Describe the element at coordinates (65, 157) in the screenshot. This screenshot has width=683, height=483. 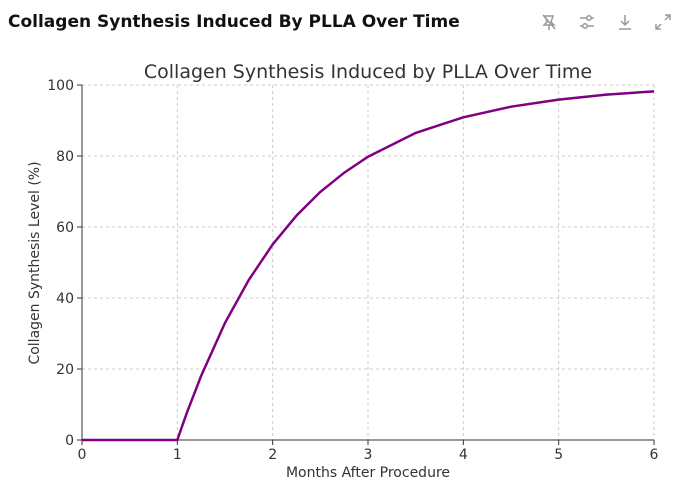
I see `y-tick-label: 80` at that location.